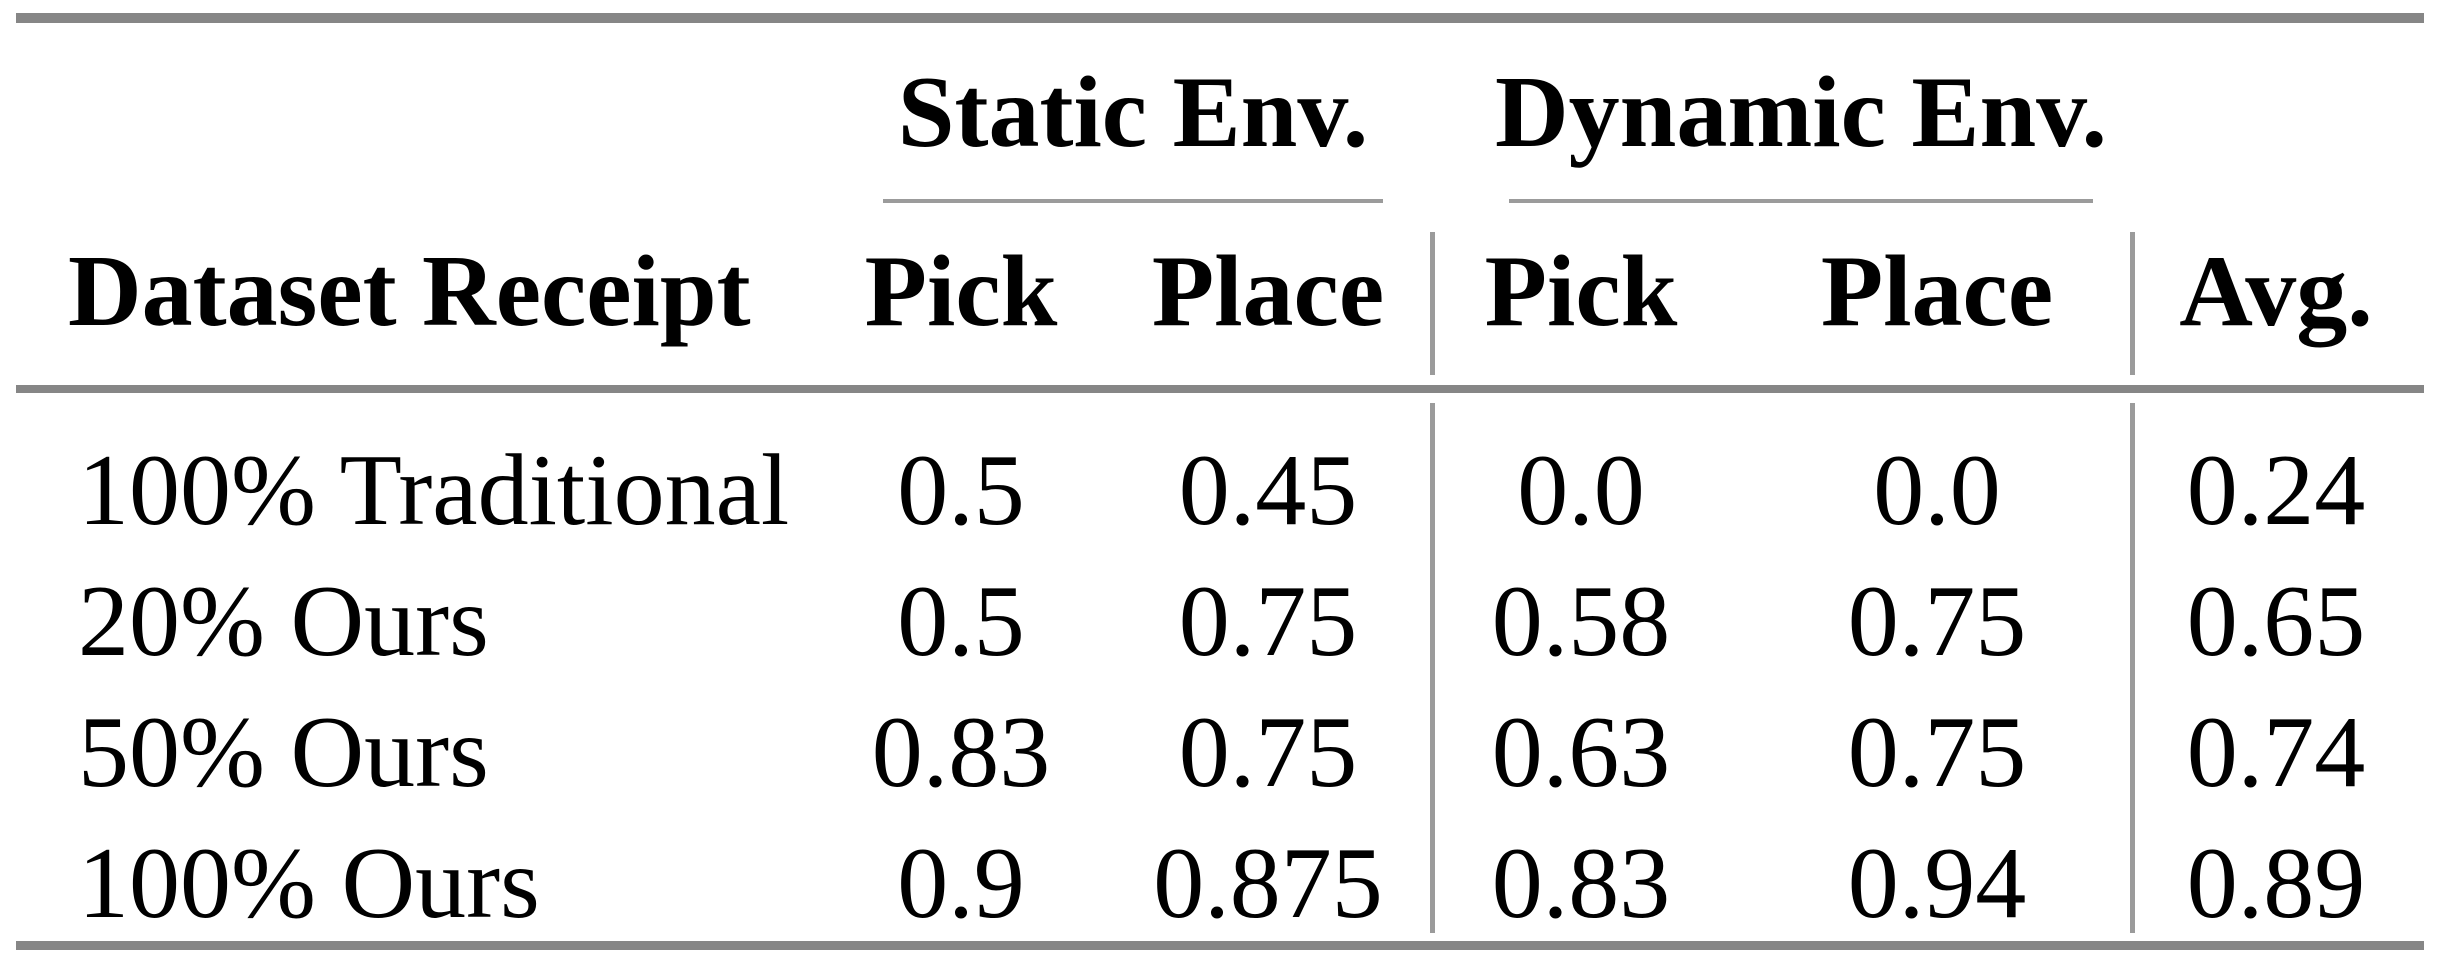  I want to click on group-header-dynamic-env: Dynamic Env., so click(1801, 112).